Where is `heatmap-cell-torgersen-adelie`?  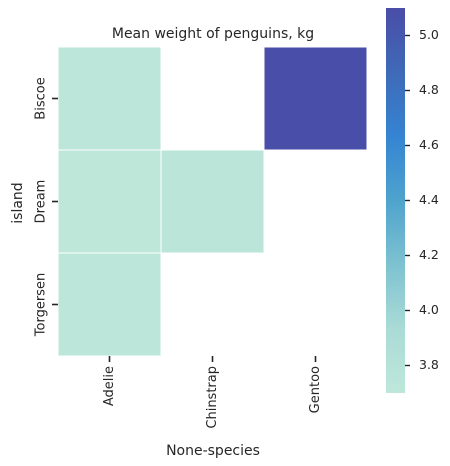 heatmap-cell-torgersen-adelie is located at coordinates (109, 304).